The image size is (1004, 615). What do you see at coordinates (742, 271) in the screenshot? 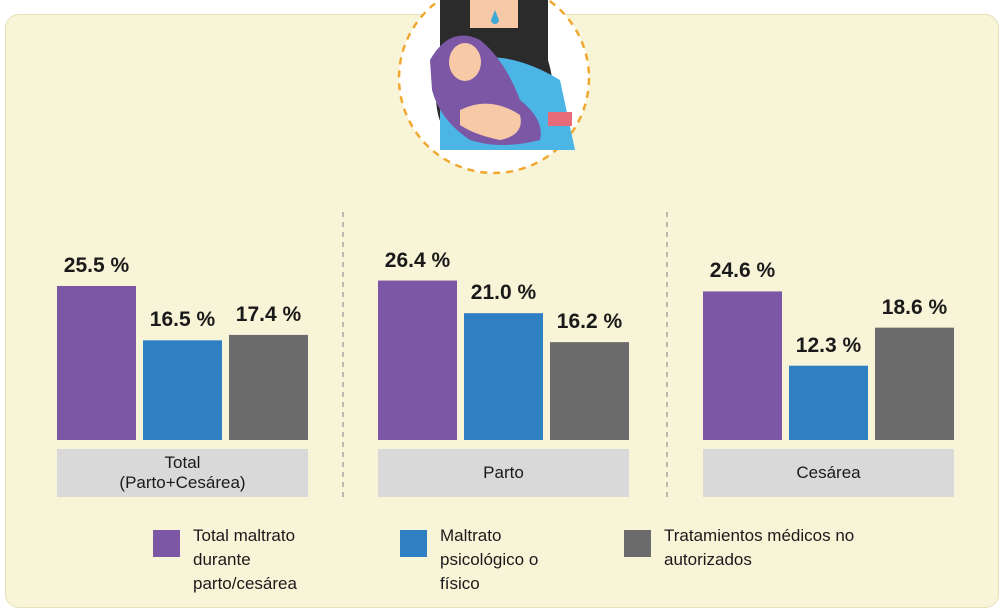
I see `value-label: 24.6 %` at bounding box center [742, 271].